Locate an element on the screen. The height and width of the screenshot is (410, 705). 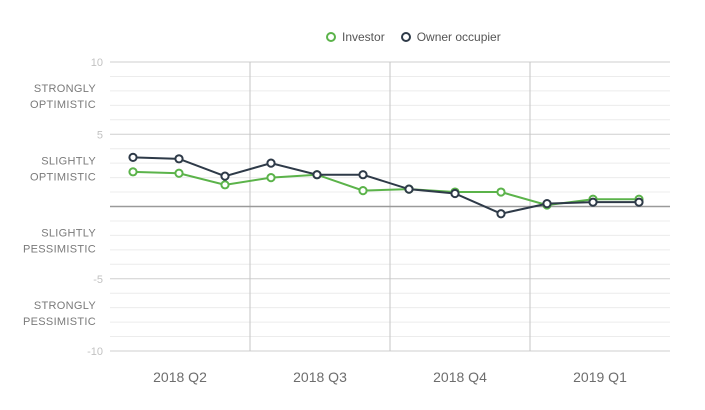
y-tick-label: -5 is located at coordinates (98, 280).